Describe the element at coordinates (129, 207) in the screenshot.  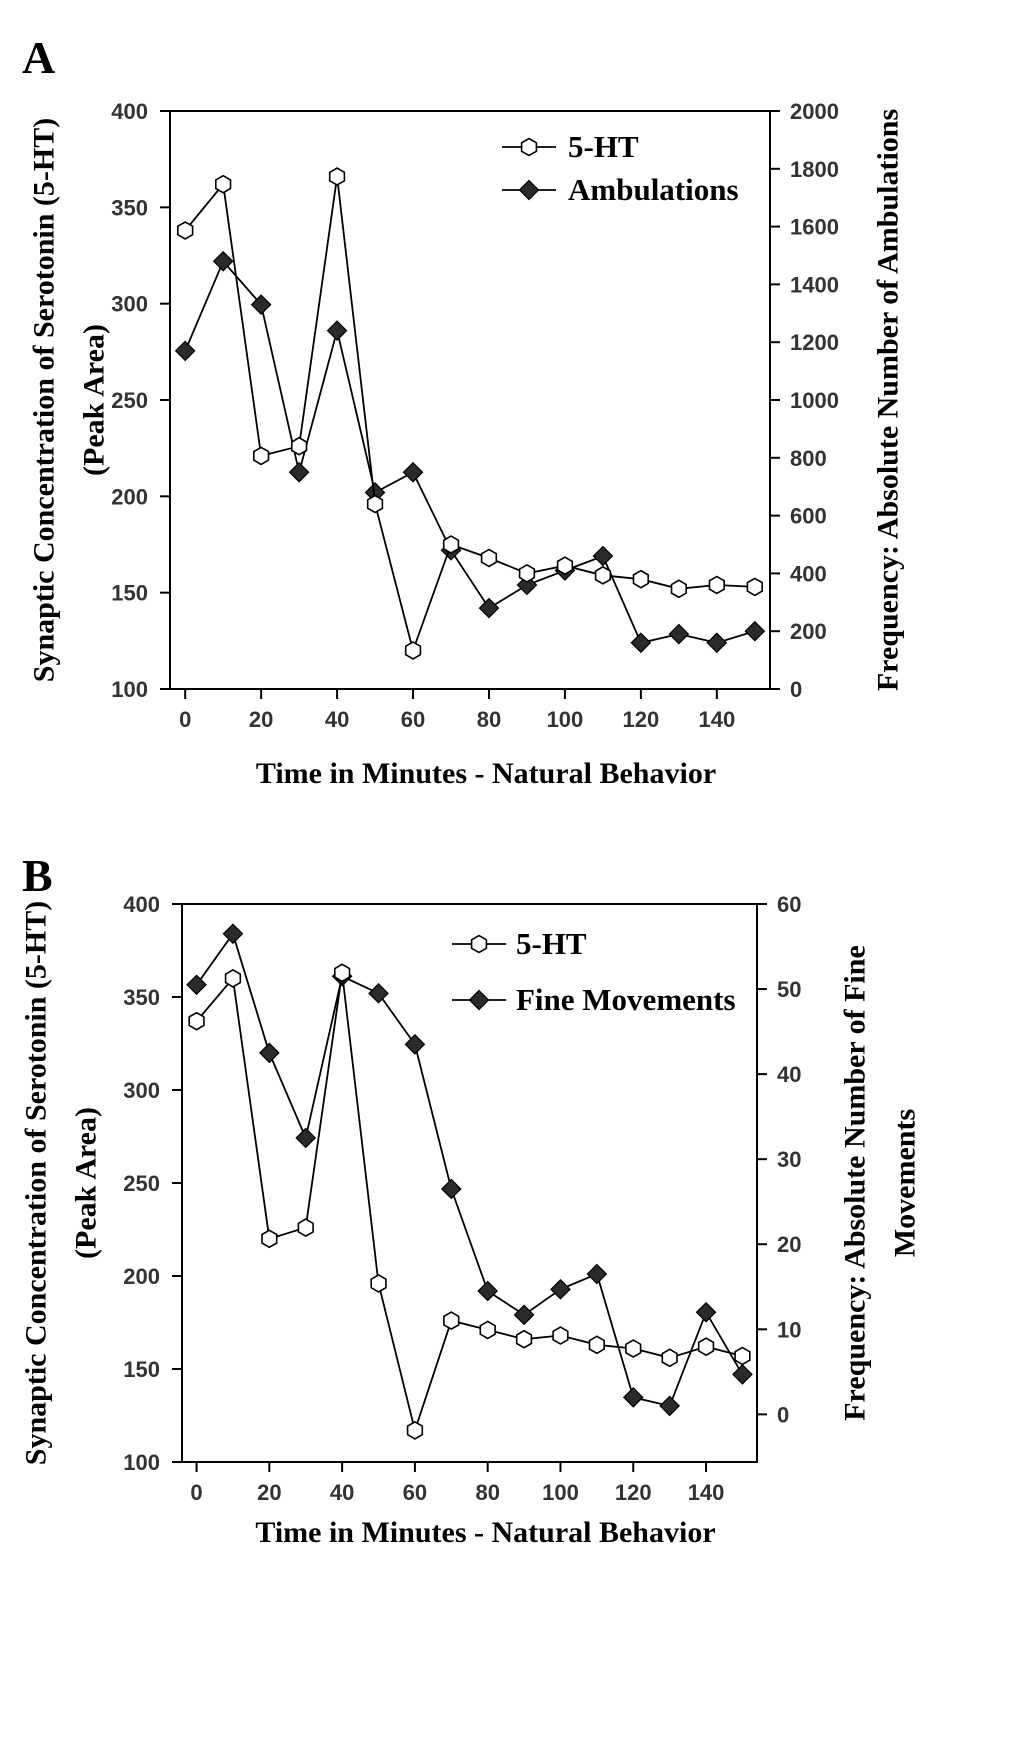
I see `y-left-tick-label: 350` at that location.